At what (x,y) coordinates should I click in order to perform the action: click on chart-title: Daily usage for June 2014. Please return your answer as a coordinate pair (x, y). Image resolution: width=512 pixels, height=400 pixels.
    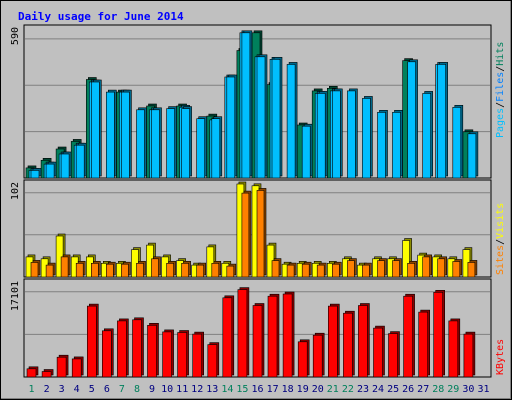
    Looking at the image, I should click on (101, 16).